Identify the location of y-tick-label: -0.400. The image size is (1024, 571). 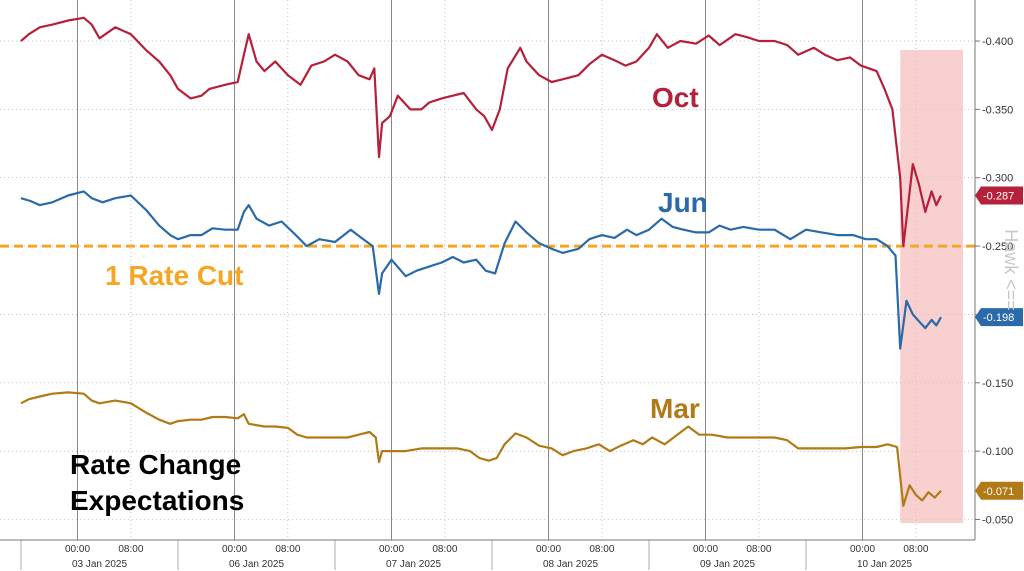
(997, 42).